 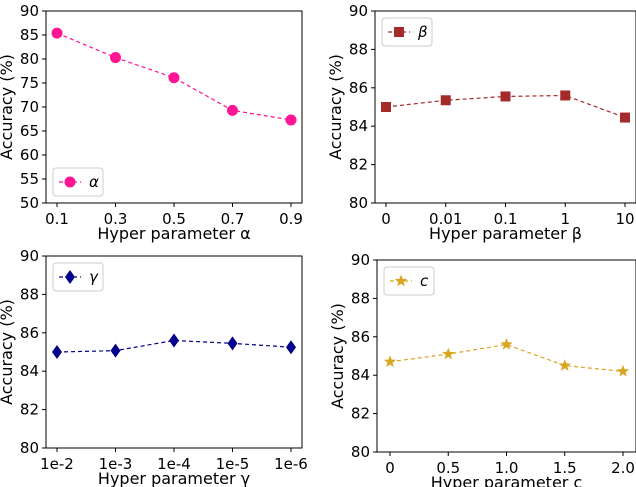 I want to click on legend: α, so click(x=78, y=182).